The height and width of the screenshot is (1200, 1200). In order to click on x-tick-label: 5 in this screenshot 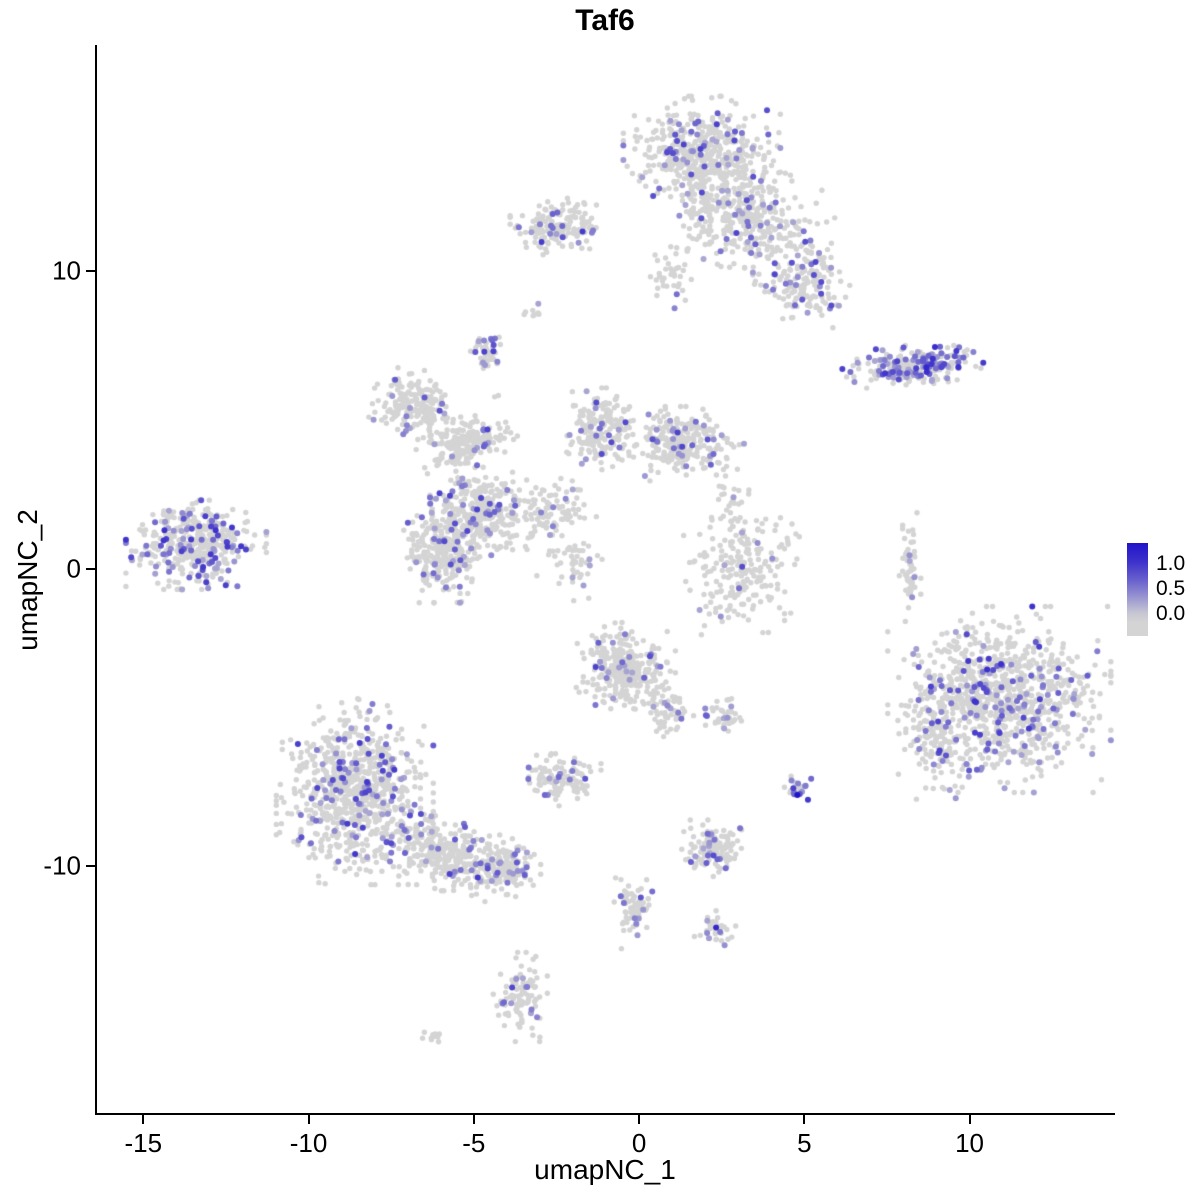, I will do `click(804, 1143)`.